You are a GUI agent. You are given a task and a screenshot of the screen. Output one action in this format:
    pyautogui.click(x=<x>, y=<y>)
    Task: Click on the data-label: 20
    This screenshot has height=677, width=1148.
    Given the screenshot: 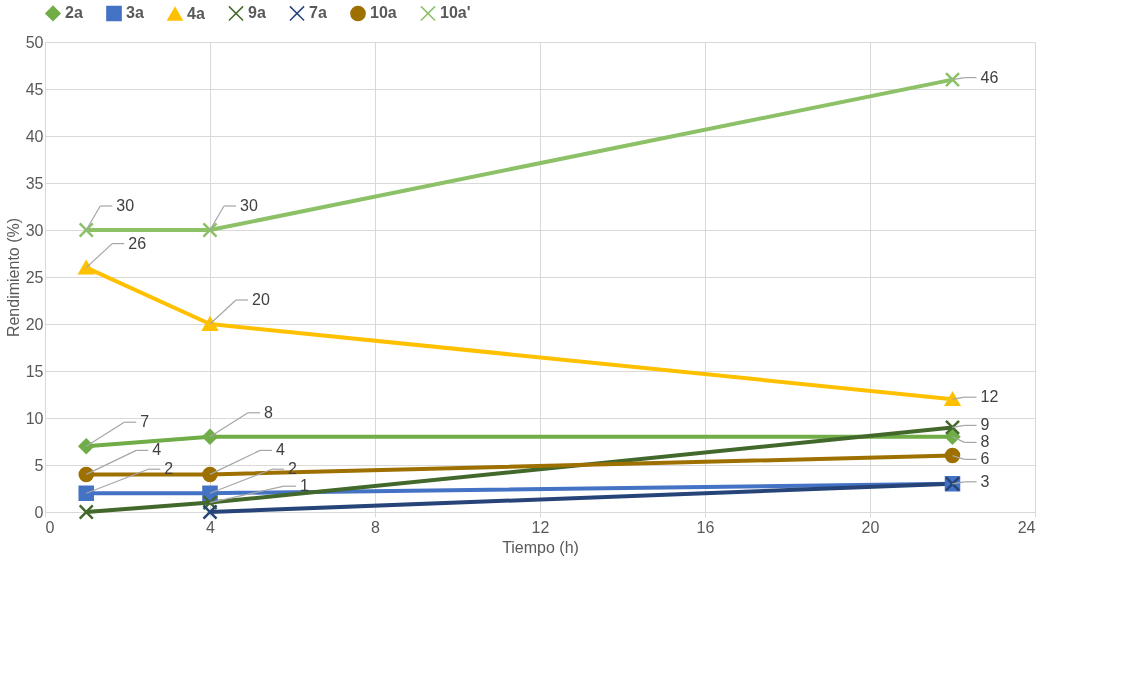 What is the action you would take?
    pyautogui.click(x=261, y=299)
    